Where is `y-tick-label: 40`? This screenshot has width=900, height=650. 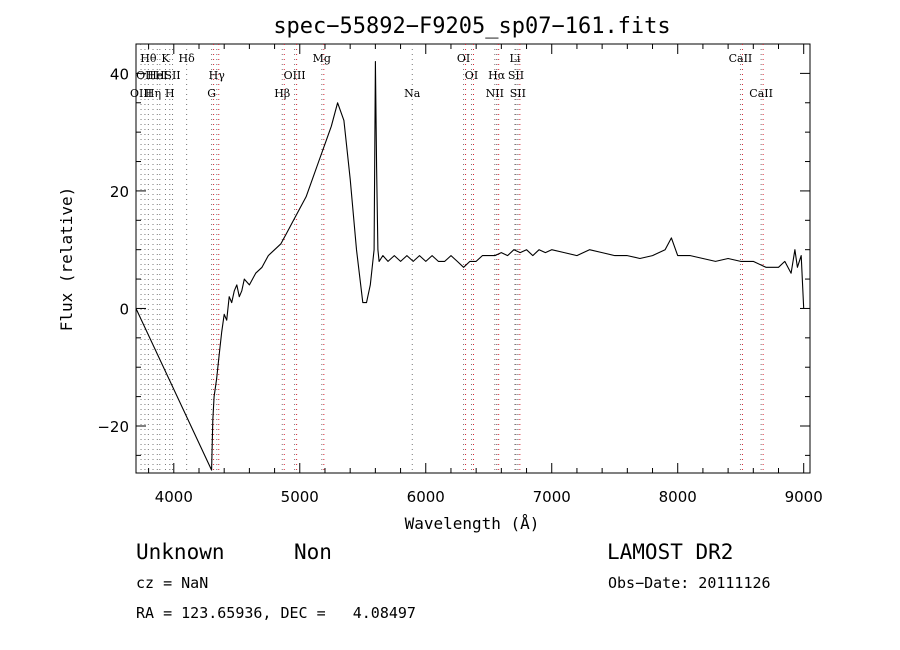 y-tick-label: 40 is located at coordinates (119, 74).